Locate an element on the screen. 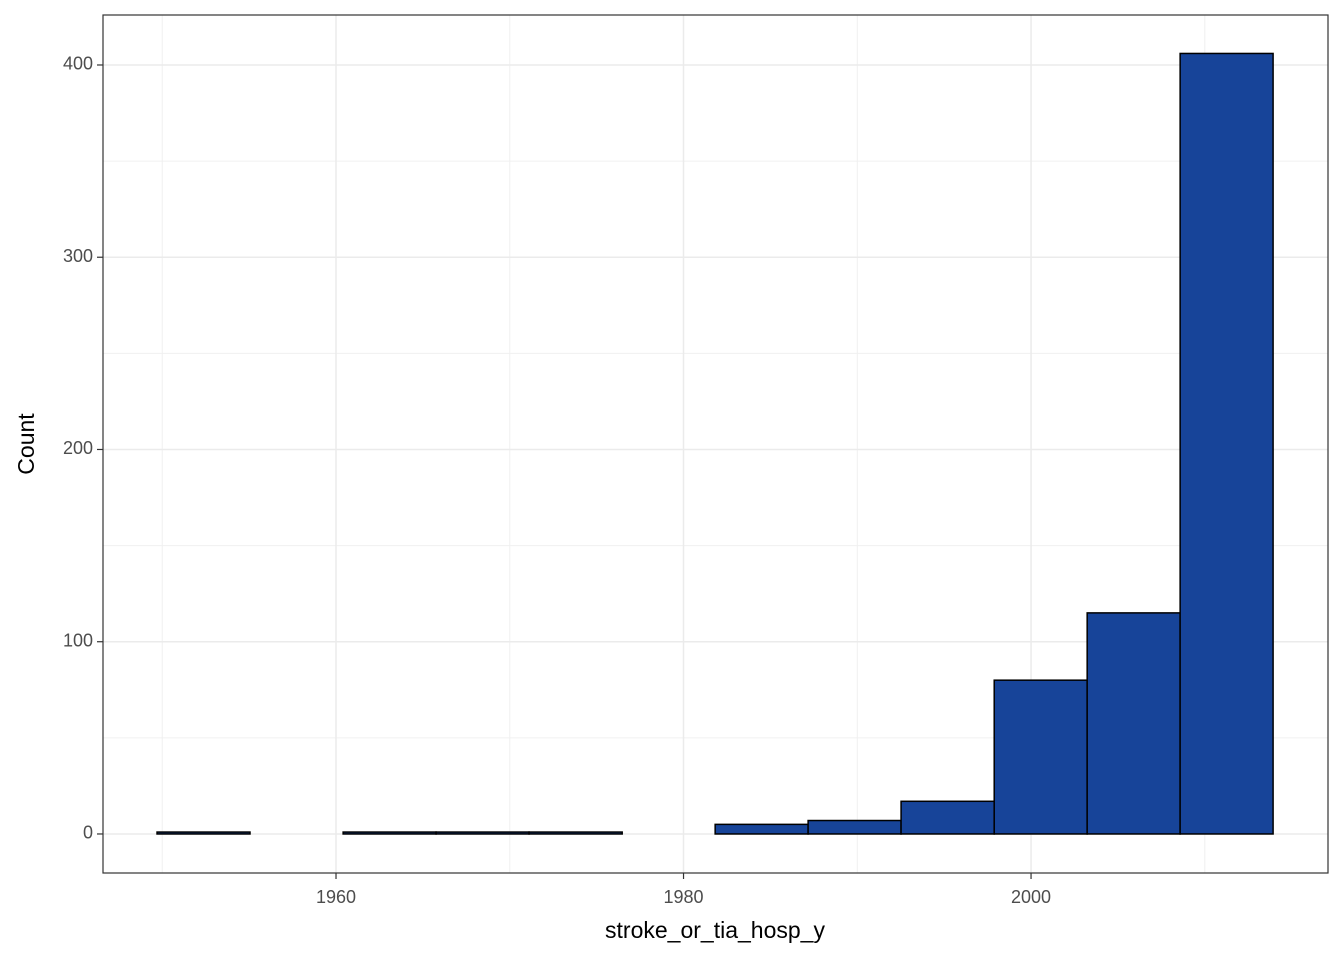 The image size is (1344, 960). x-tick-label: 1960 is located at coordinates (336, 897).